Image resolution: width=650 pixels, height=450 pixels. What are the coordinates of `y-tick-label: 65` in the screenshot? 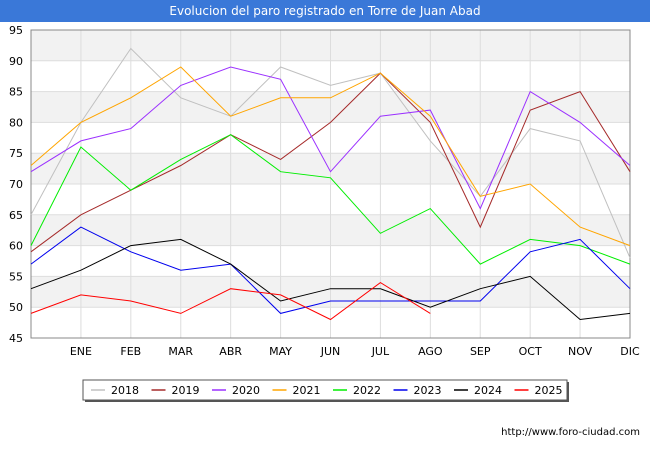 It's located at (16, 215).